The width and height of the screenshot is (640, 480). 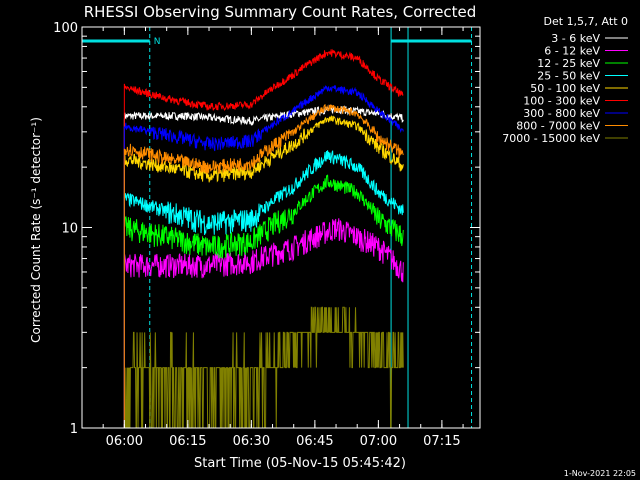 I want to click on legend-label-4: 50 - 100 keV, so click(x=565, y=88).